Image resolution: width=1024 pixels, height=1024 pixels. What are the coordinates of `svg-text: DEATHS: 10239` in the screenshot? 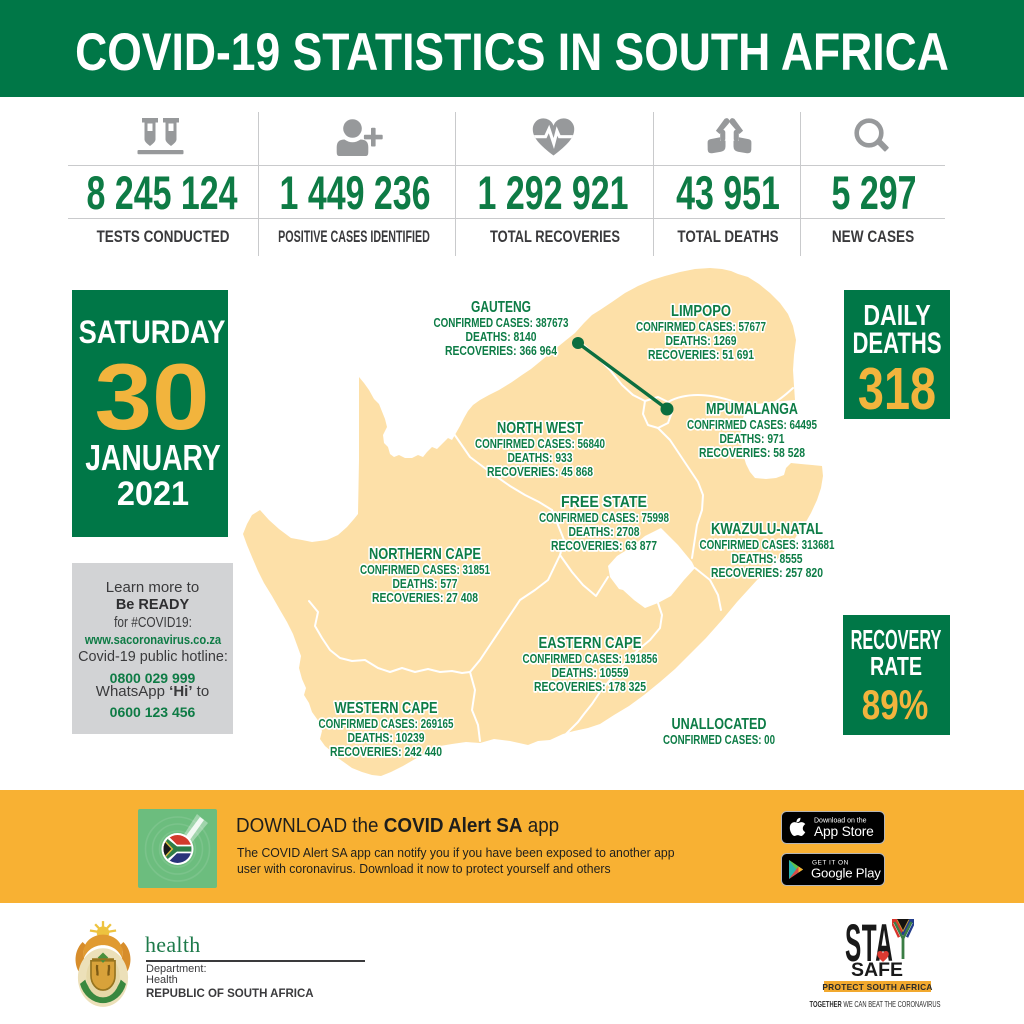 It's located at (386, 738).